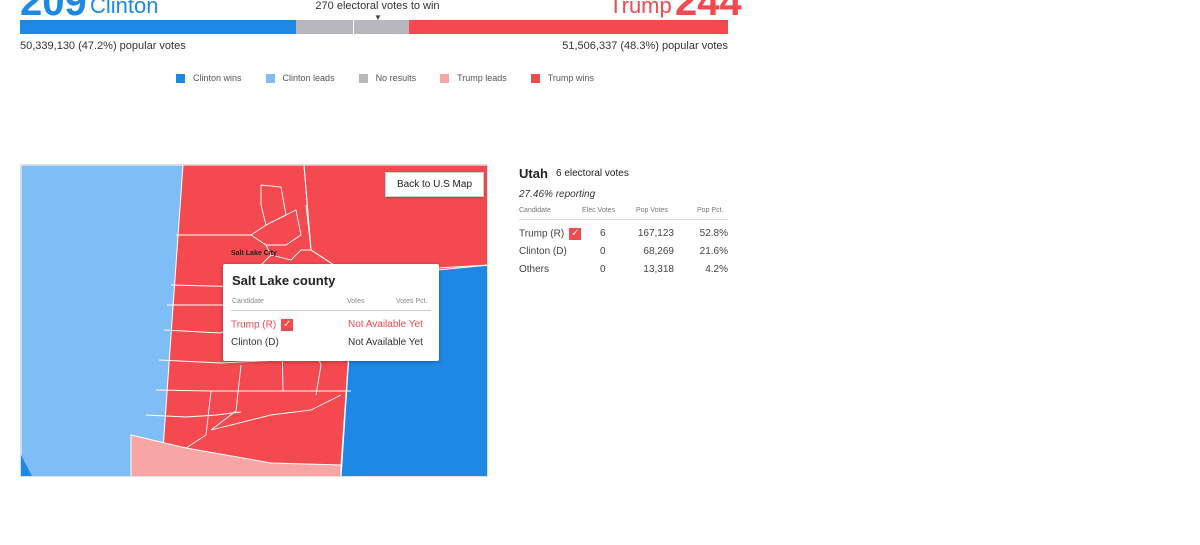 The height and width of the screenshot is (545, 1200). I want to click on legend-item: Trump leads, so click(473, 78).